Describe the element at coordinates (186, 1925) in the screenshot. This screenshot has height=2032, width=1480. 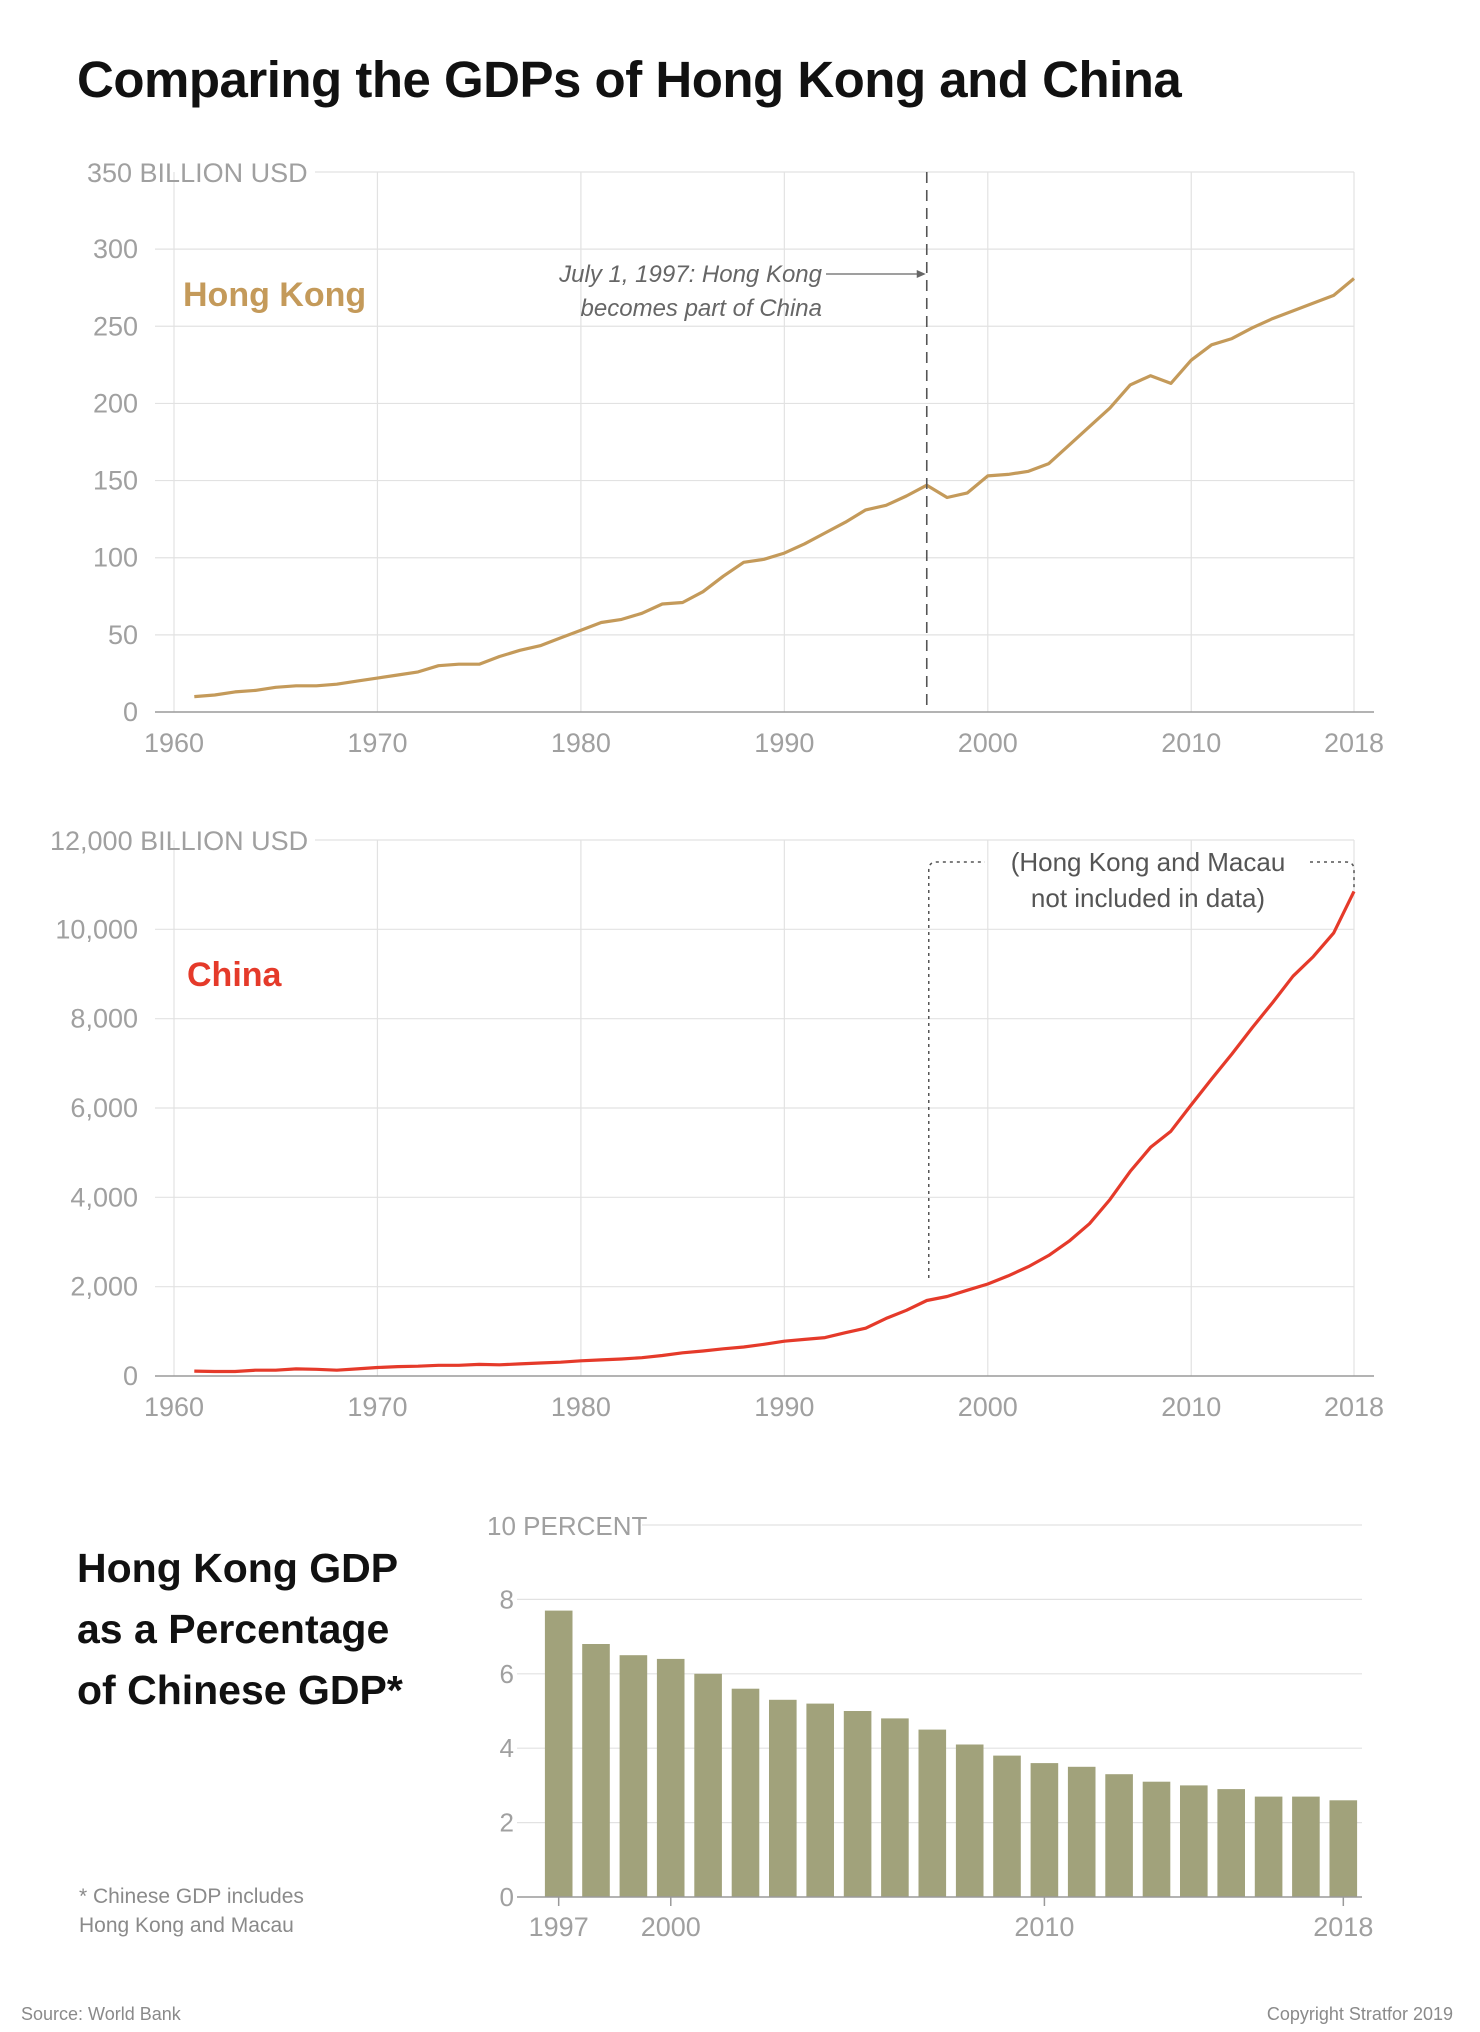
I see `footnote-line-2: Hong Kong and Macau` at that location.